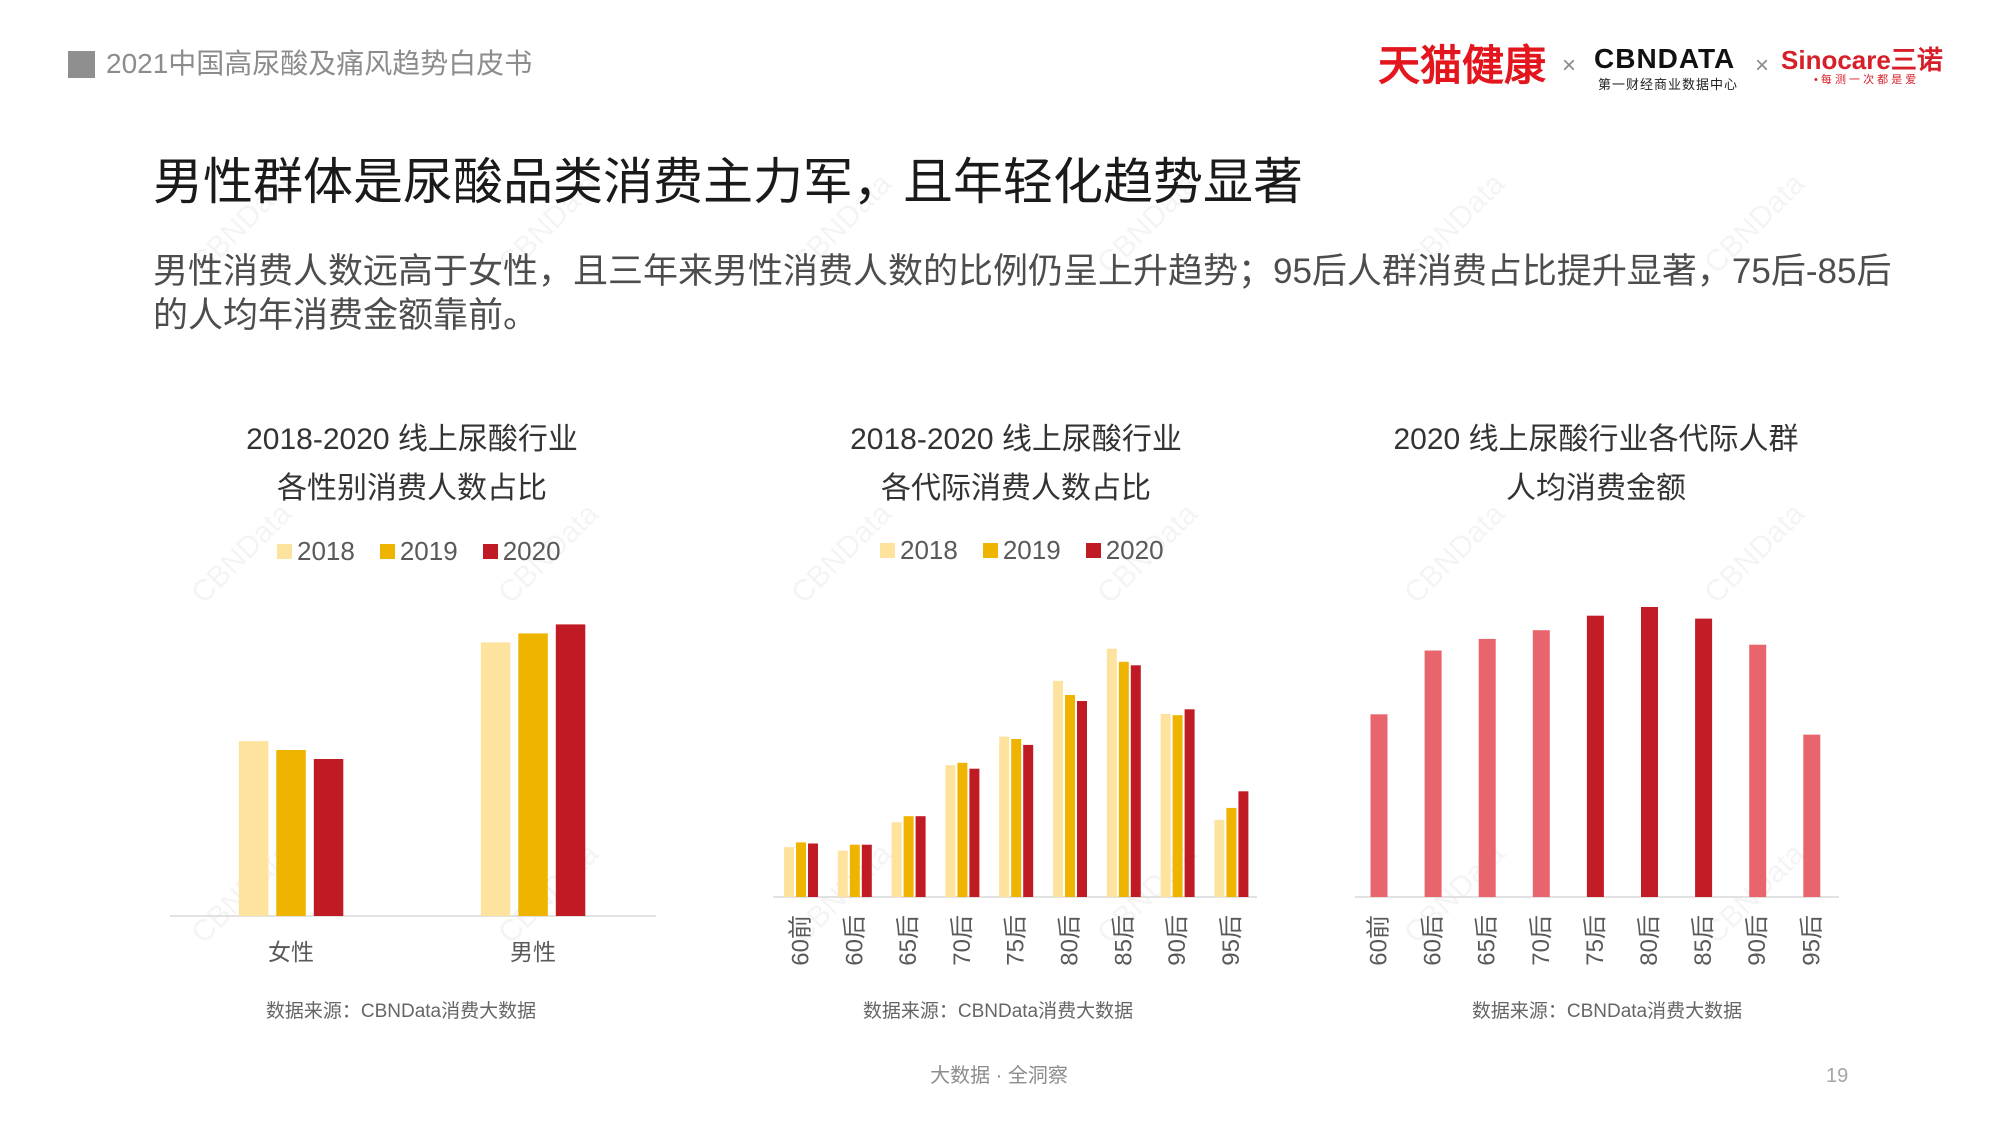  I want to click on header-square-icon, so click(81, 64).